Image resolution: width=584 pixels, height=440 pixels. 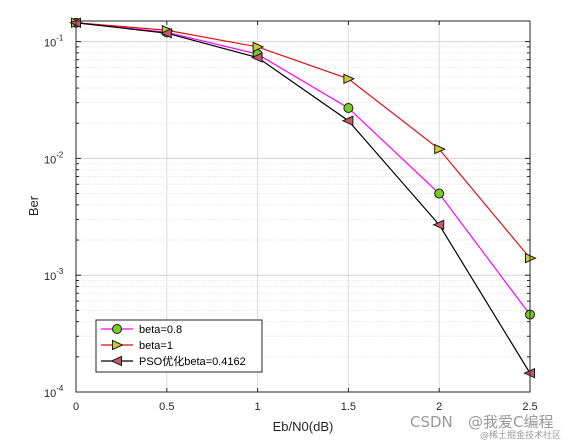 I want to click on x-tick-label: 0, so click(x=76, y=407).